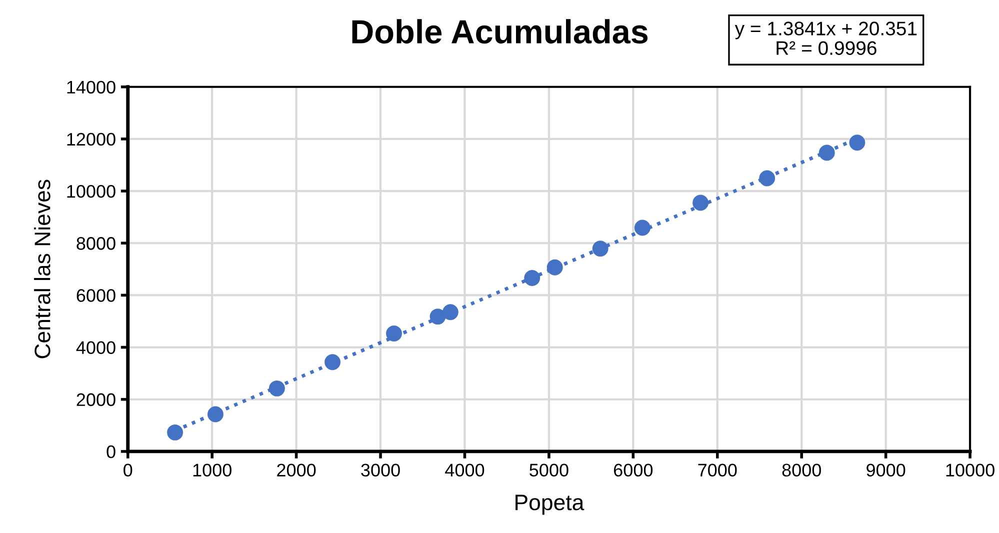 The image size is (999, 533). What do you see at coordinates (96, 399) in the screenshot?
I see `y-tick-label: 2000` at bounding box center [96, 399].